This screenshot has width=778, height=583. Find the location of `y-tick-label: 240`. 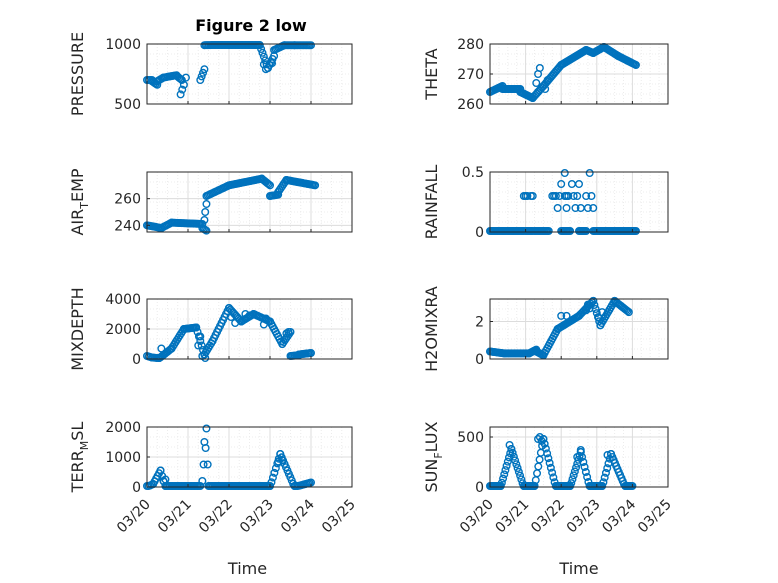

y-tick-label: 240 is located at coordinates (127, 226).